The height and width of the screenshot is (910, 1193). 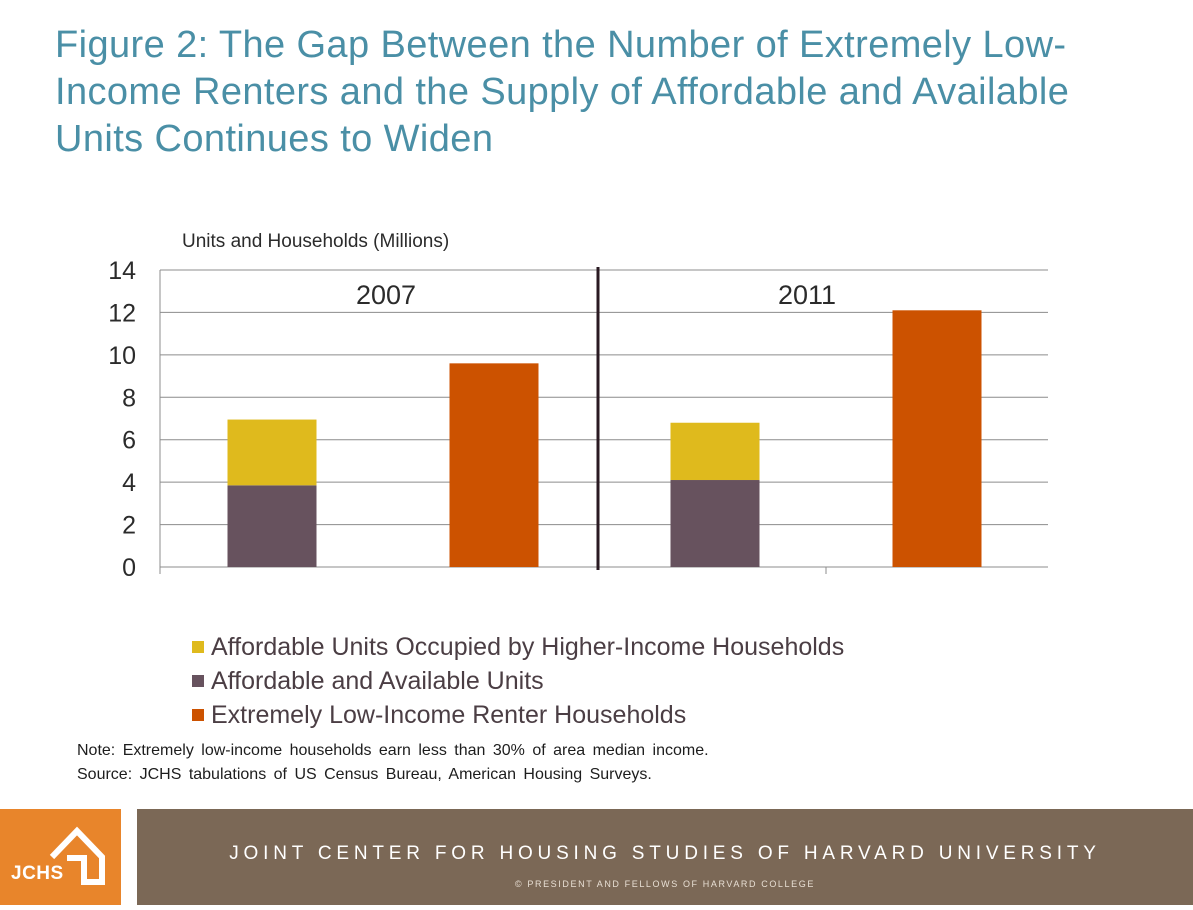 I want to click on legend-item: Affordable and Available Units, so click(x=518, y=681).